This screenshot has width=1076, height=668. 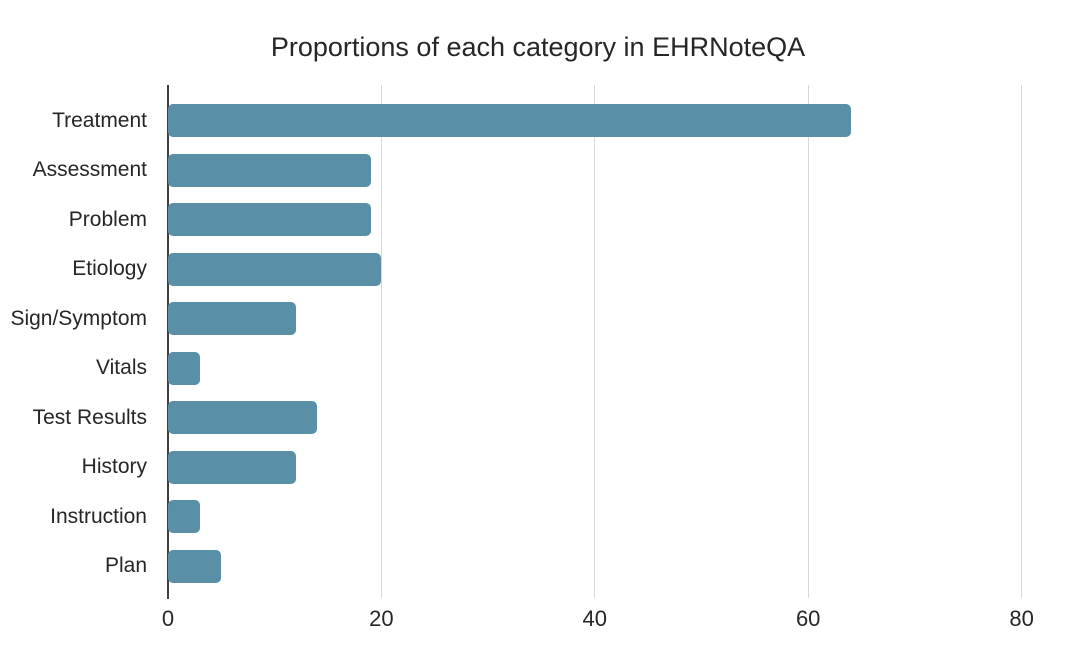 I want to click on category-label: Sign/Symptom, so click(x=78, y=318).